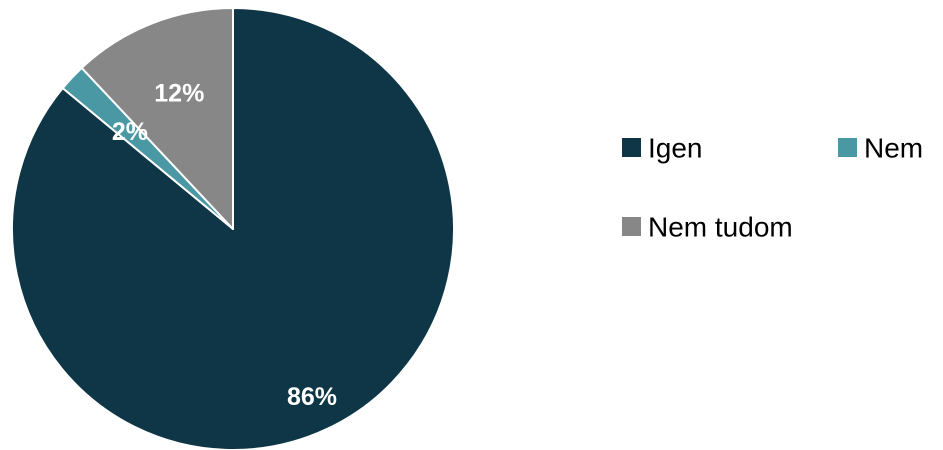  I want to click on legend-label-nem: Nem, so click(893, 148).